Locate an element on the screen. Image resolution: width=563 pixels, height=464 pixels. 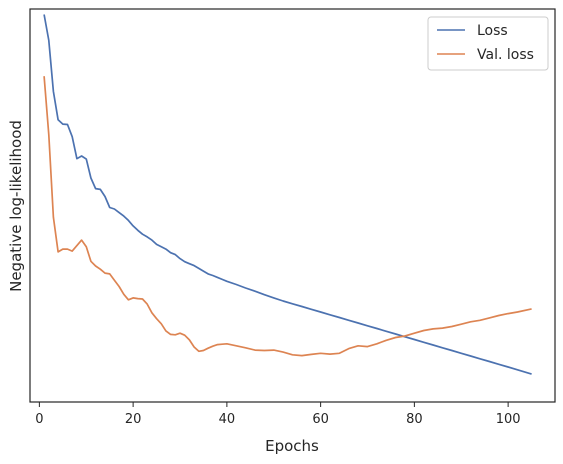
x-axis-ticks: 0 20 40 60 80 100 is located at coordinates (278, 414).